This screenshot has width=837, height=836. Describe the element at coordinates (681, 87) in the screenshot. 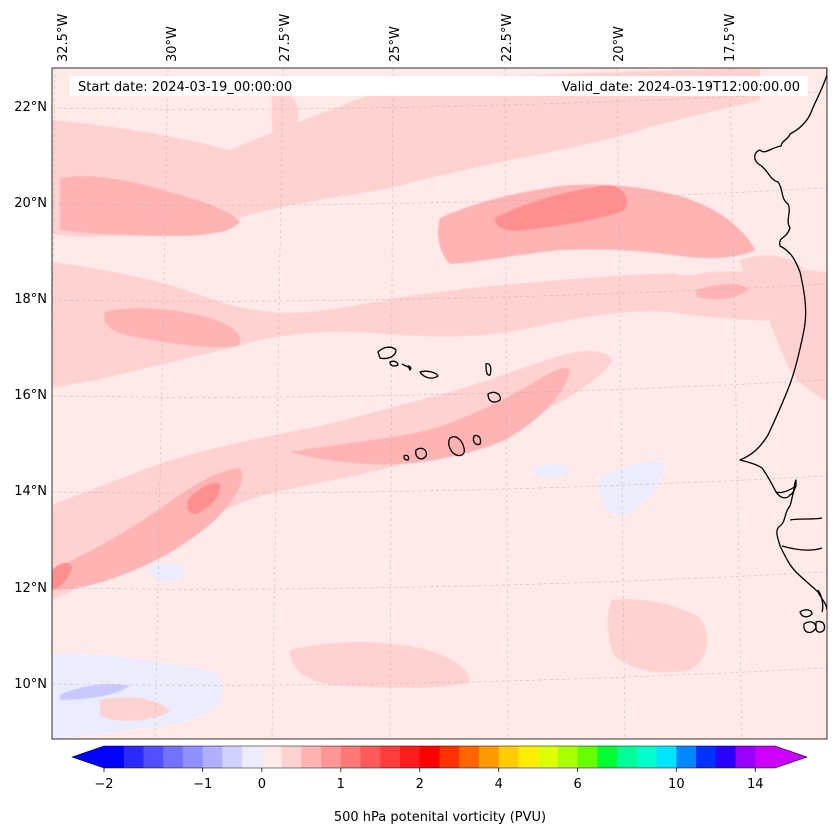

I see `valid-date-label: Valid_date: 2024-03-19T12:00:00.00` at that location.